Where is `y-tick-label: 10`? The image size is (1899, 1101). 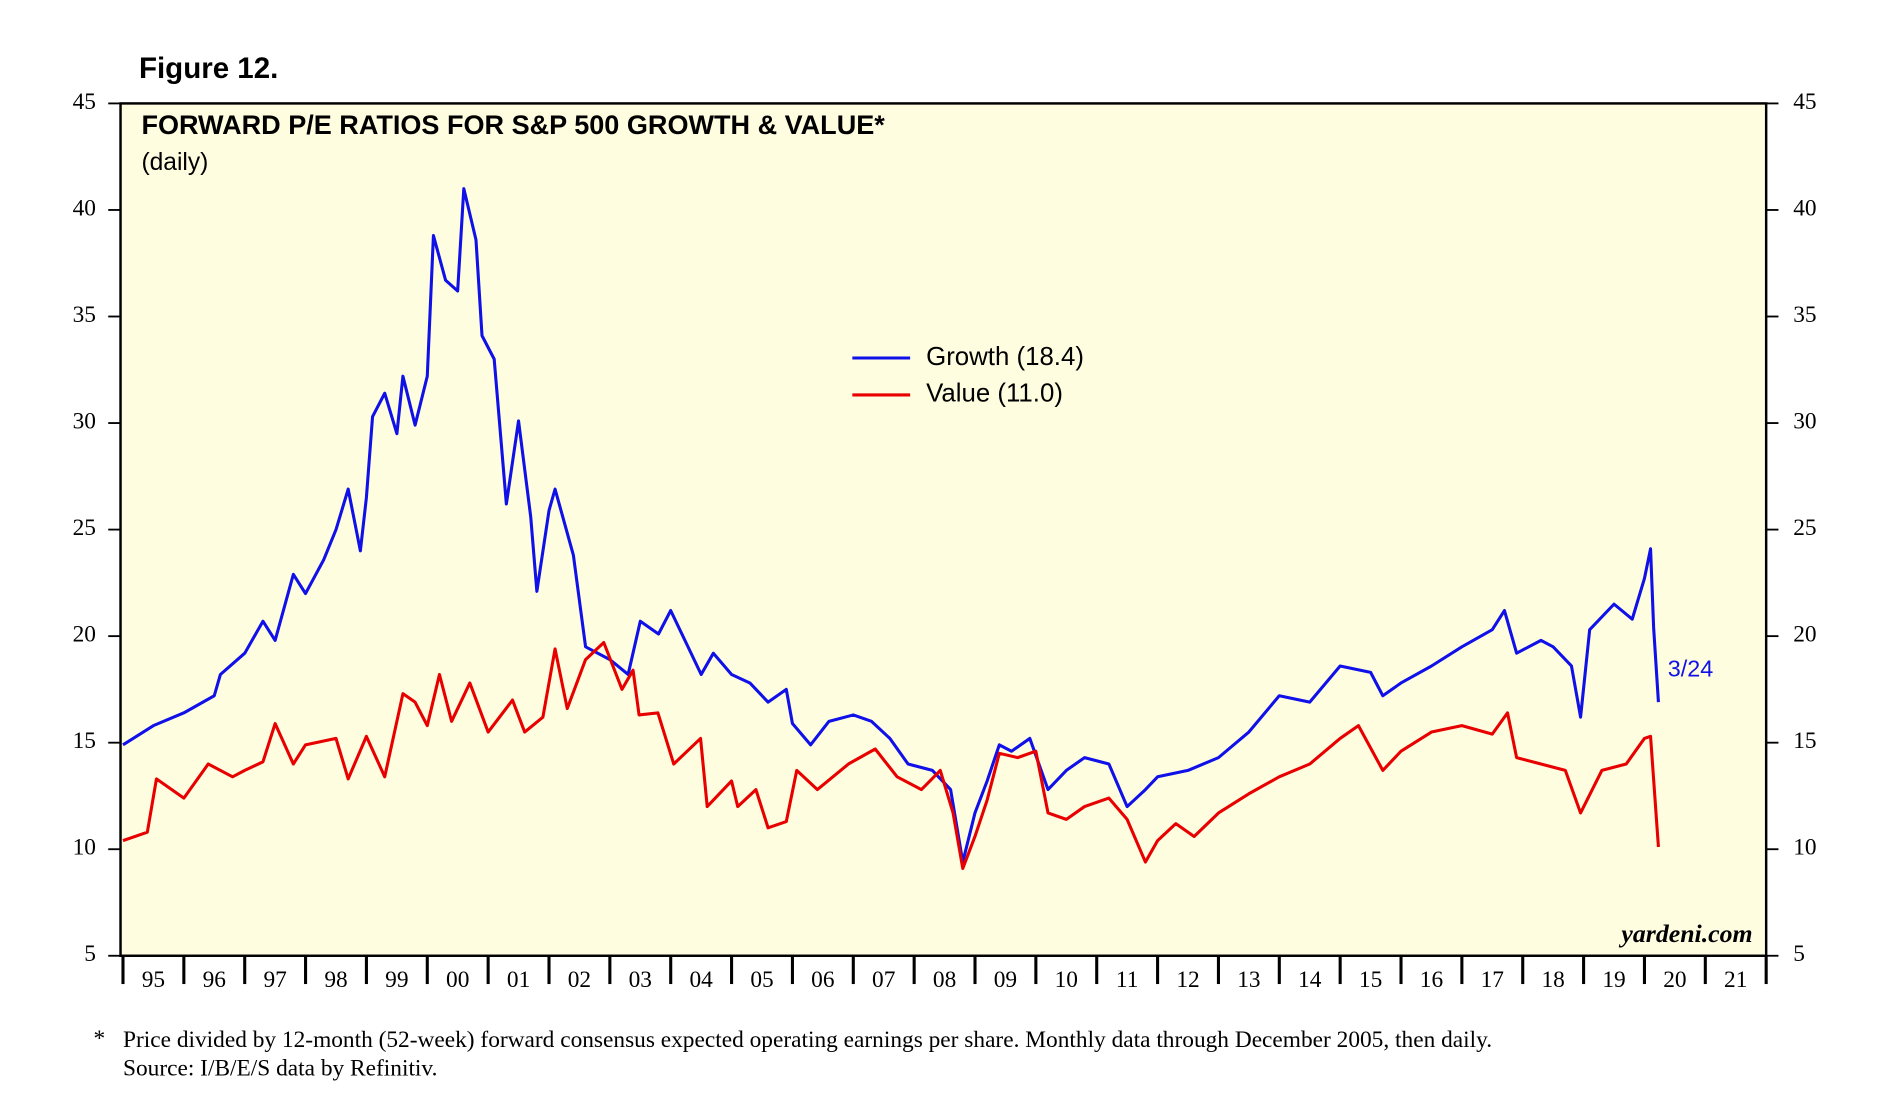
y-tick-label: 10 is located at coordinates (84, 848).